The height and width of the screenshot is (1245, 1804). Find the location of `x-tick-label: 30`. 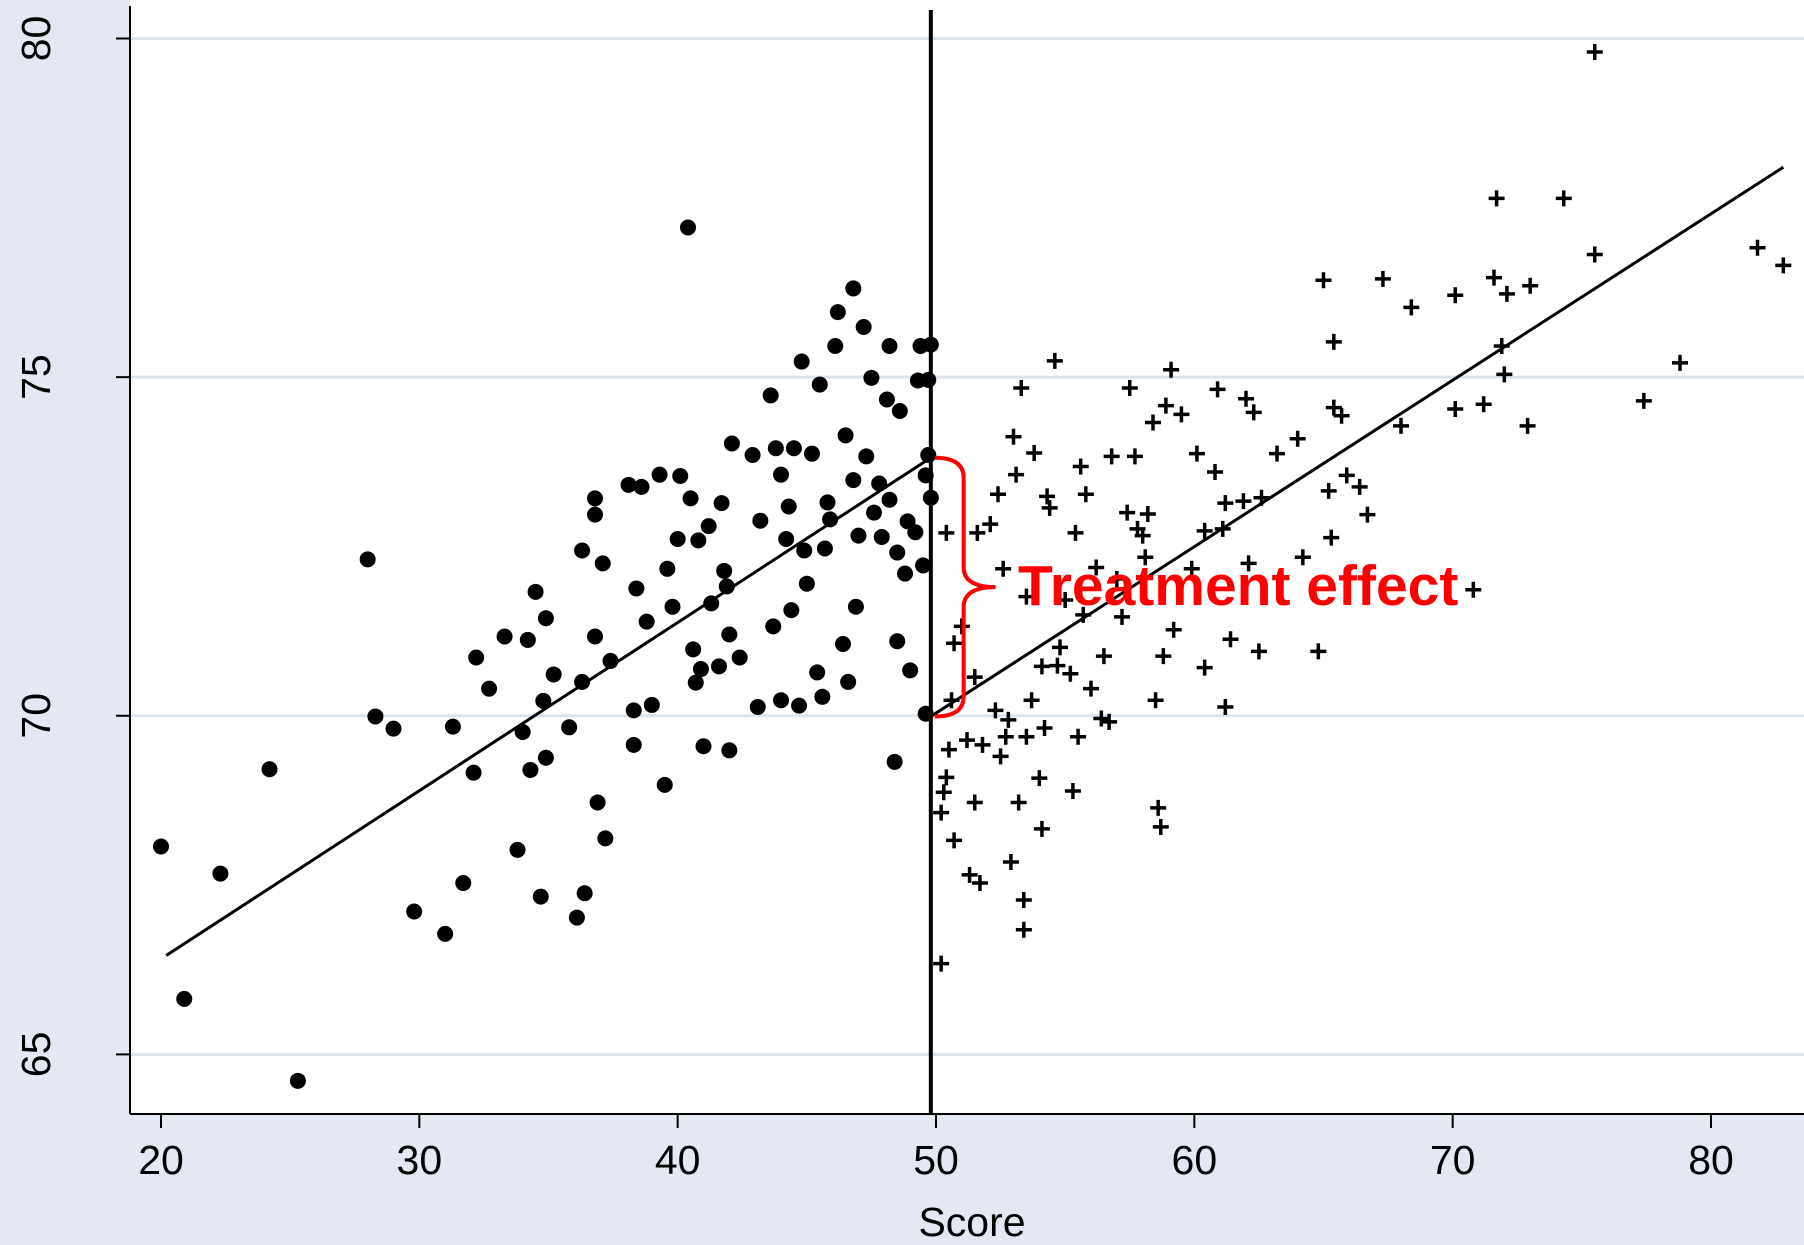

x-tick-label: 30 is located at coordinates (420, 1160).